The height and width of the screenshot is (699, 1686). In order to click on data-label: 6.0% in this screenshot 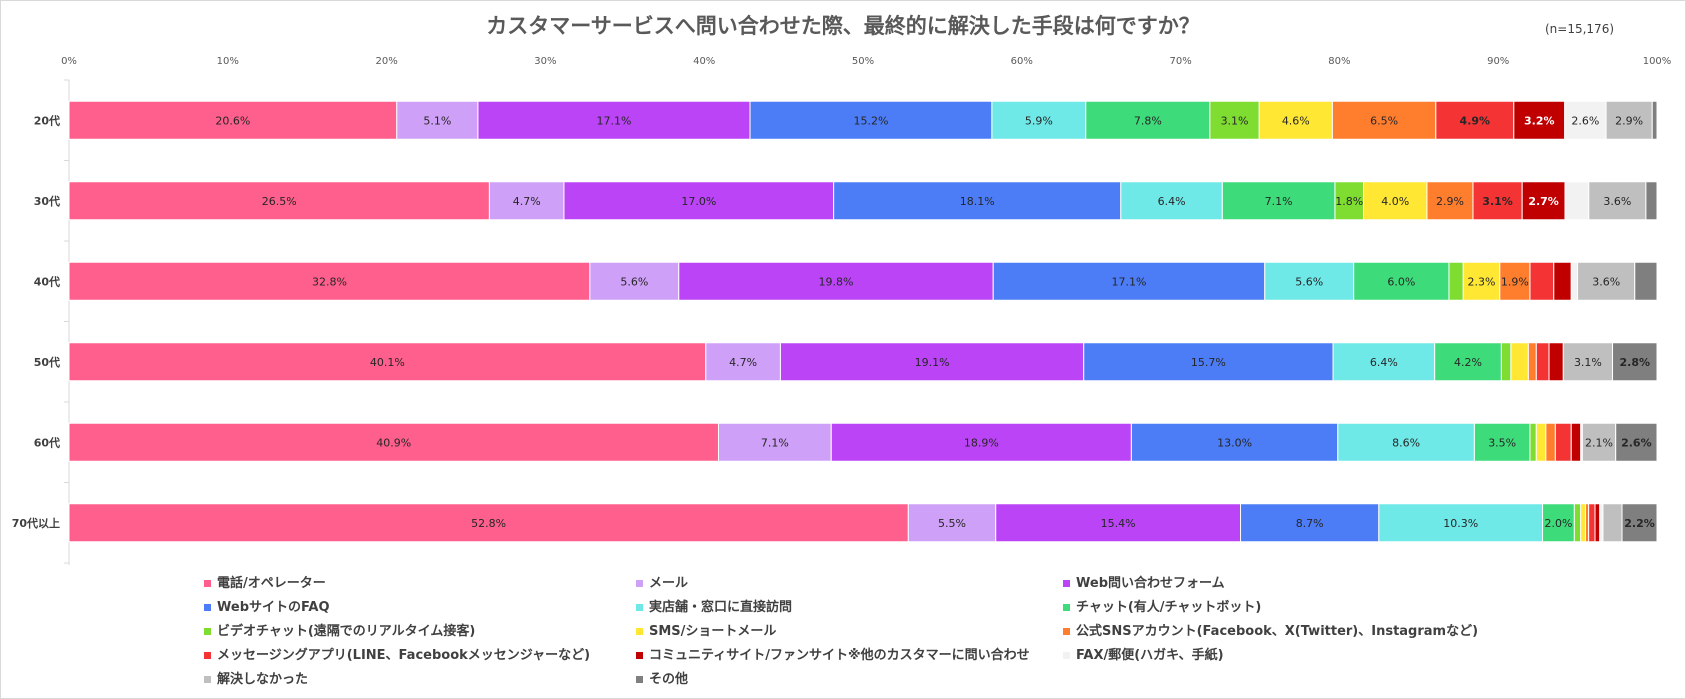, I will do `click(1401, 281)`.